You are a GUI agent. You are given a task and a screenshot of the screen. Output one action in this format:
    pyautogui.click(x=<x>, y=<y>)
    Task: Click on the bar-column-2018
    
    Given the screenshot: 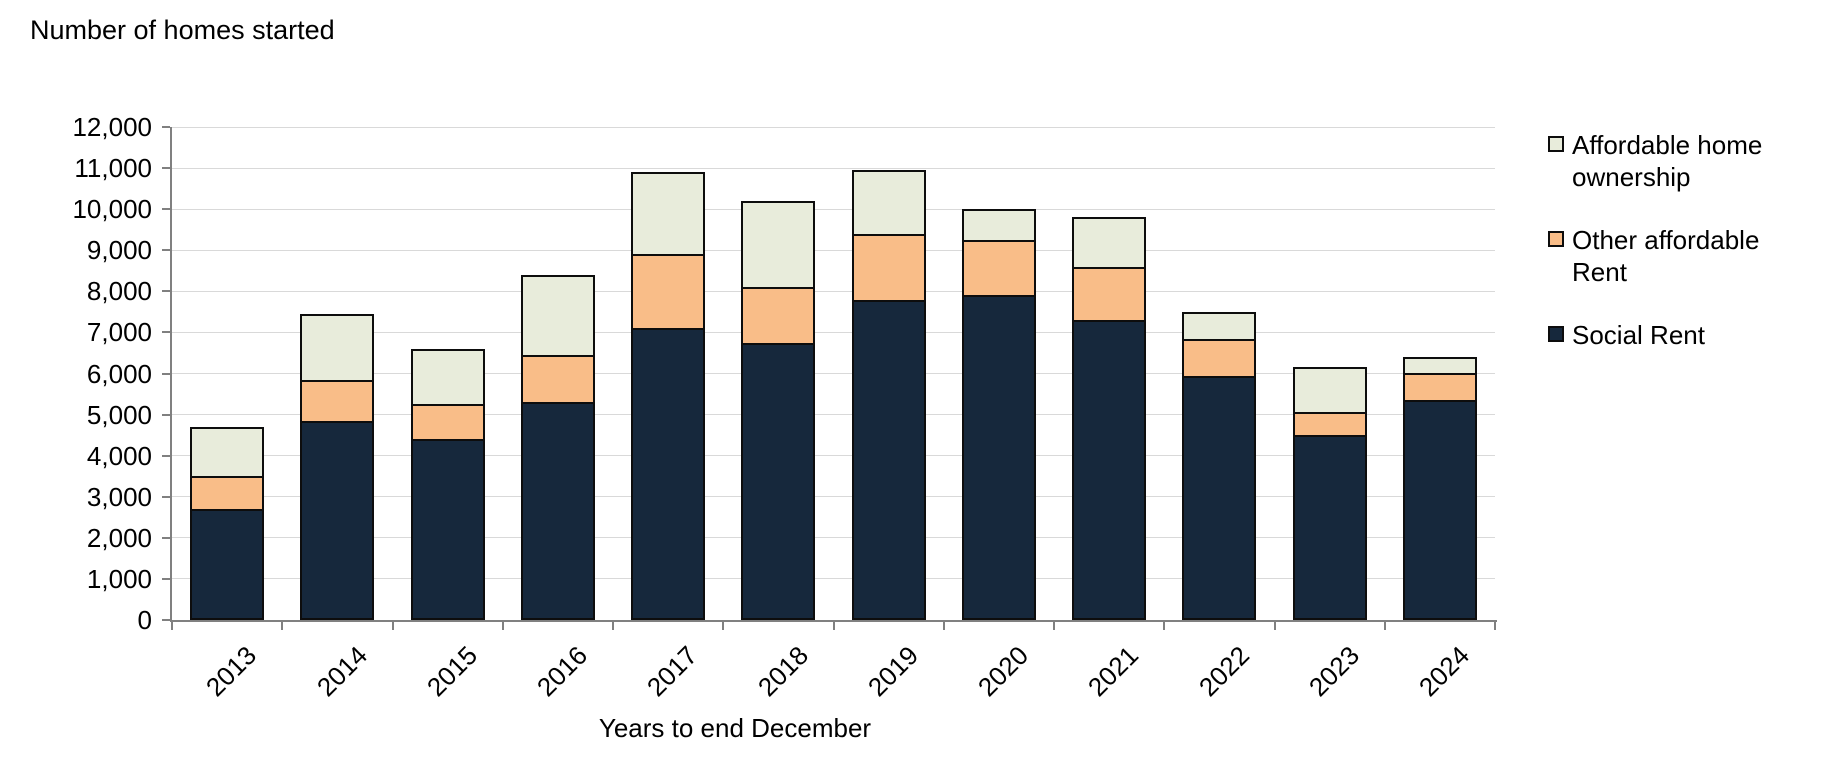 What is the action you would take?
    pyautogui.click(x=778, y=373)
    